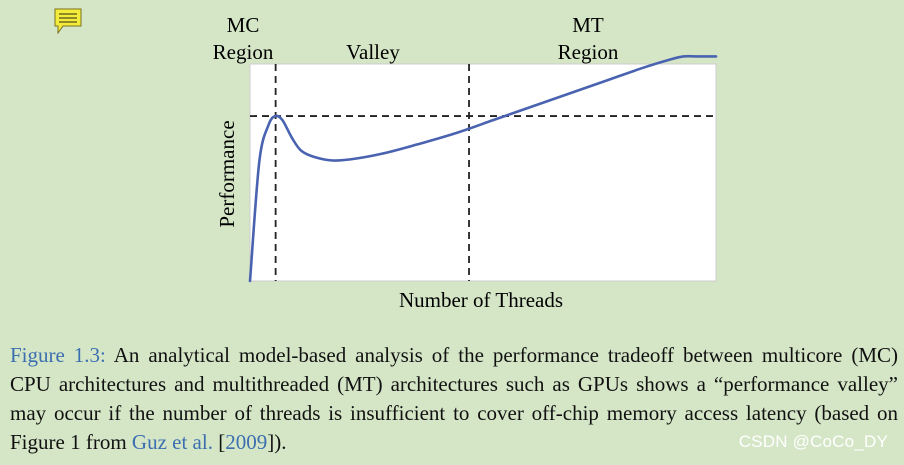 The image size is (904, 465). Describe the element at coordinates (373, 52) in the screenshot. I see `valley-label: Valley` at that location.